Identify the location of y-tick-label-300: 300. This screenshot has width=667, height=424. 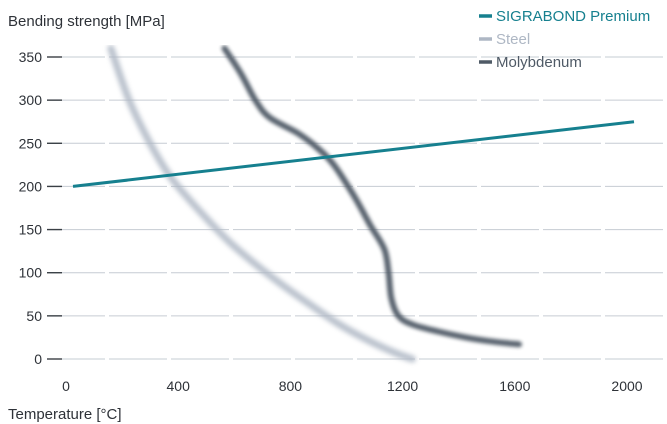
(31, 100).